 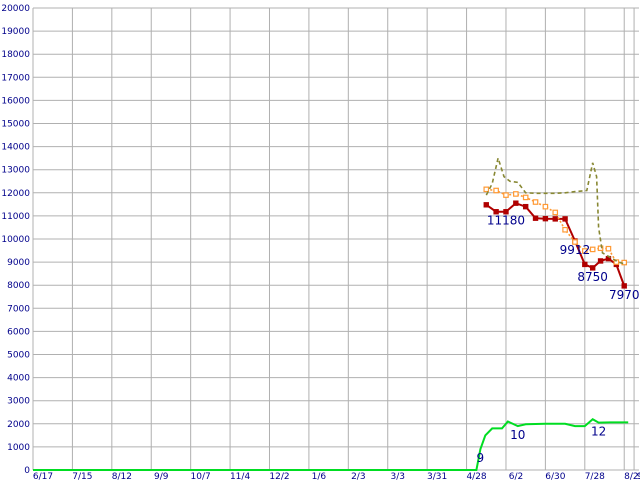 I want to click on data-value-label: 9, so click(x=481, y=458).